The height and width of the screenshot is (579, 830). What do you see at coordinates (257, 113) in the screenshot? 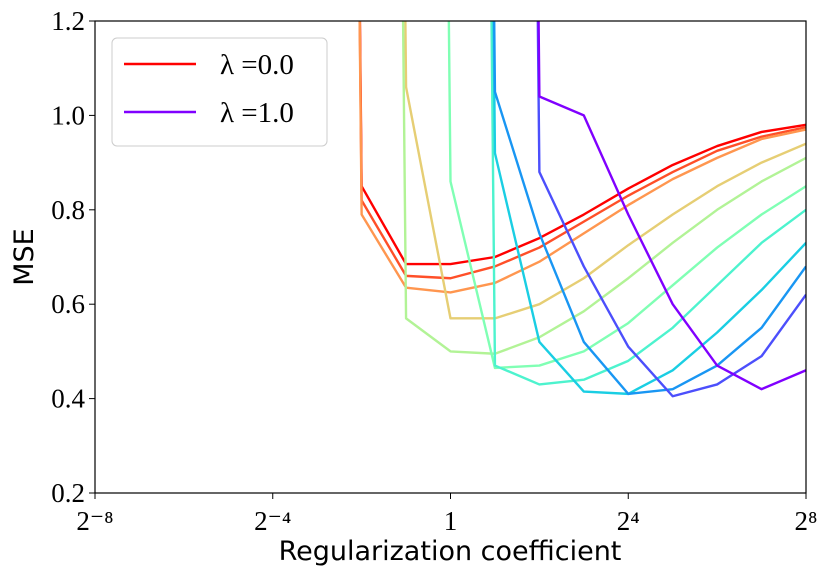
I see `legend-label: λ =1.0` at bounding box center [257, 113].